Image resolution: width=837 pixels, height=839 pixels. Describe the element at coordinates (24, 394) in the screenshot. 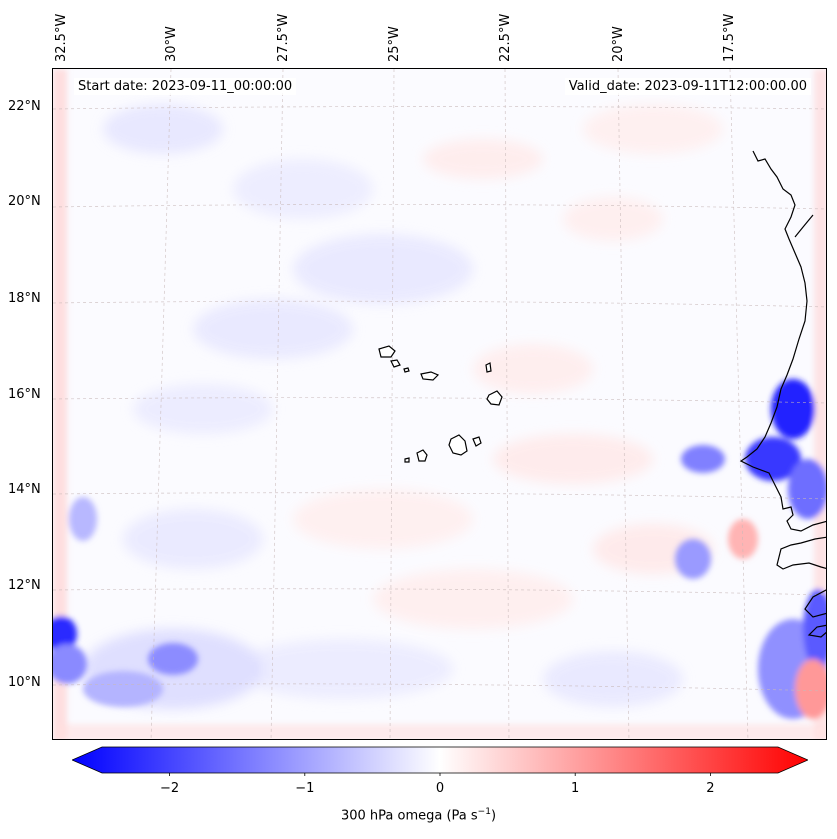

I see `lat-label-16n: 16°N` at that location.